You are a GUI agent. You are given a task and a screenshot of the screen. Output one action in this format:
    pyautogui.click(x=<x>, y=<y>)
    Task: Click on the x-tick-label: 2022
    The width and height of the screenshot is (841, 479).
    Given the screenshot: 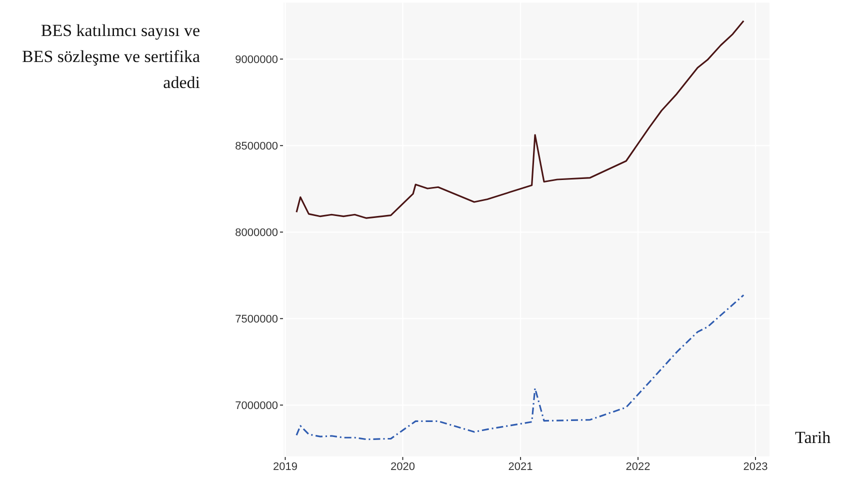 What is the action you would take?
    pyautogui.click(x=638, y=466)
    